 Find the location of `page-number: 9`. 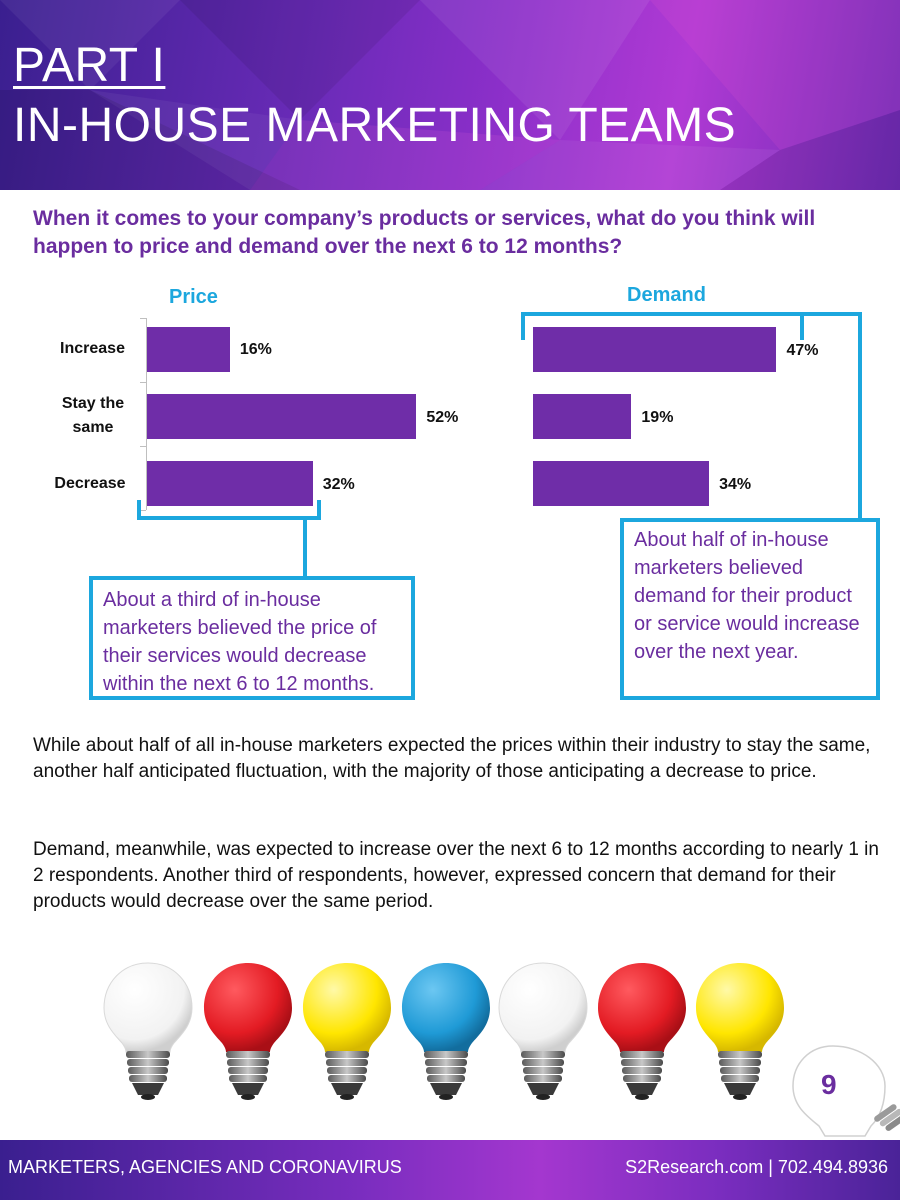

page-number: 9 is located at coordinates (829, 1084).